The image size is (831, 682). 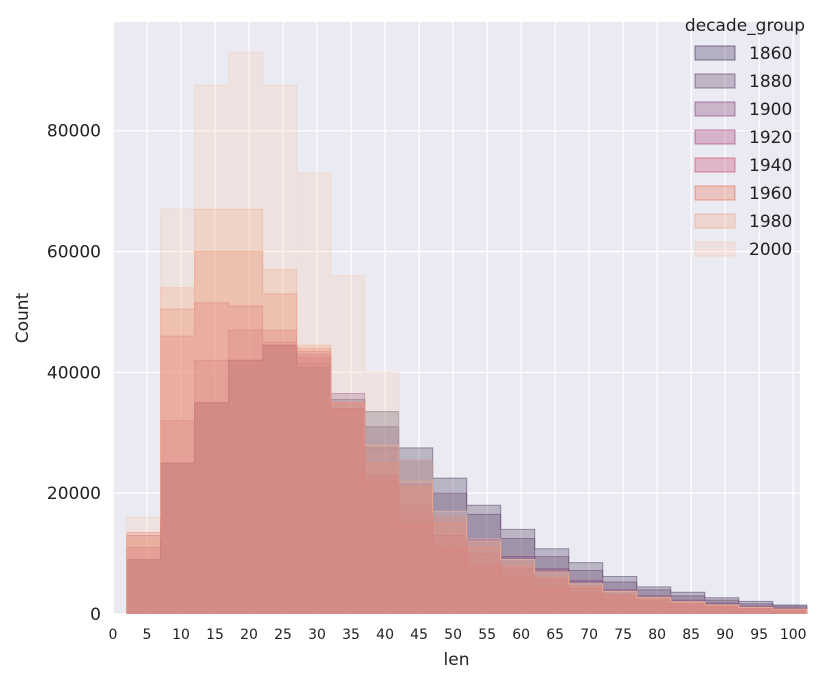 I want to click on legend-label: 1900, so click(x=770, y=110).